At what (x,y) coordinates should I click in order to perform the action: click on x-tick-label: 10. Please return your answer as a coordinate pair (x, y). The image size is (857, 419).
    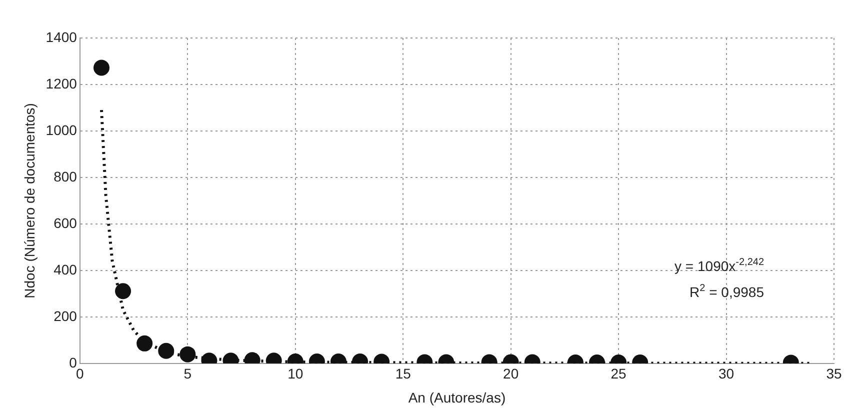
    Looking at the image, I should click on (296, 374).